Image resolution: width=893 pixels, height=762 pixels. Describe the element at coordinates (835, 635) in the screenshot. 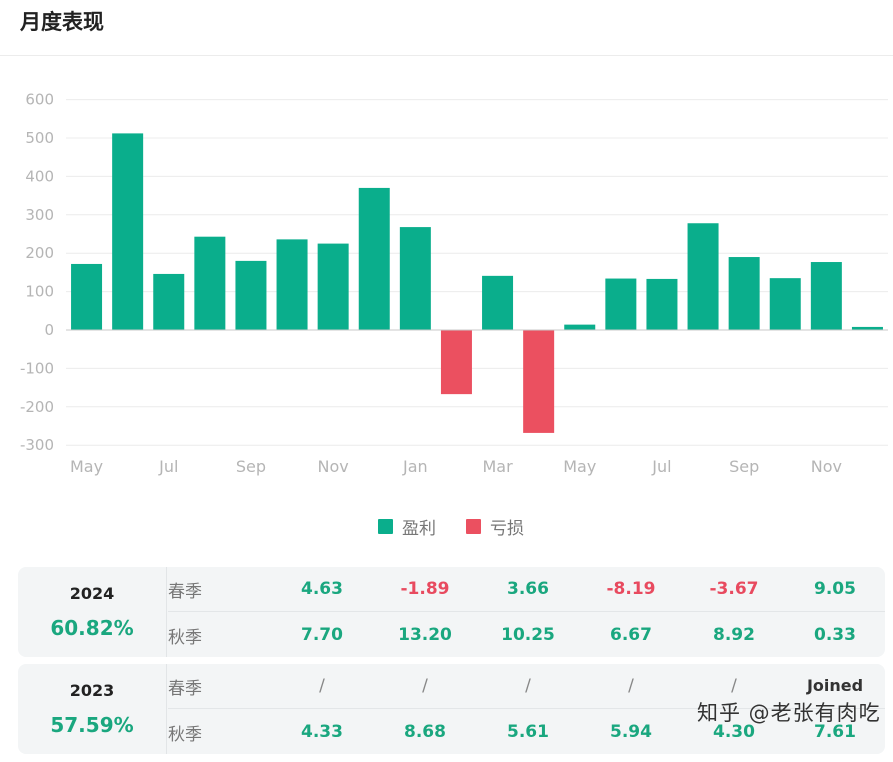

I see `table-cell: 0.33` at that location.